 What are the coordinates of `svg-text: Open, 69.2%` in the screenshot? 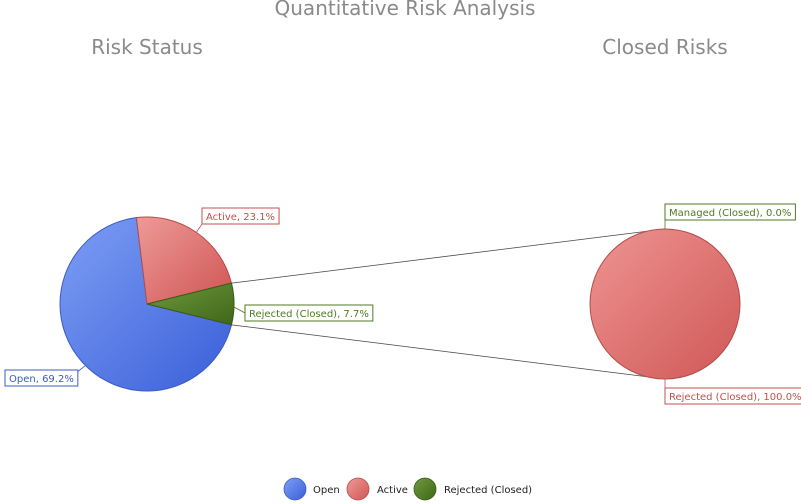 It's located at (41, 379).